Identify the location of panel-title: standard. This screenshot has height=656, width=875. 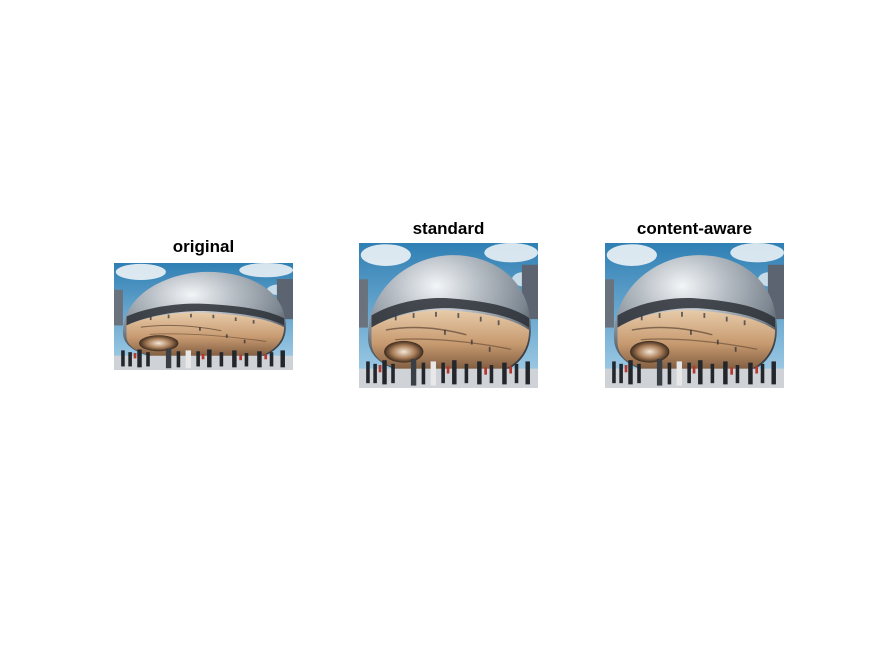
(448, 228).